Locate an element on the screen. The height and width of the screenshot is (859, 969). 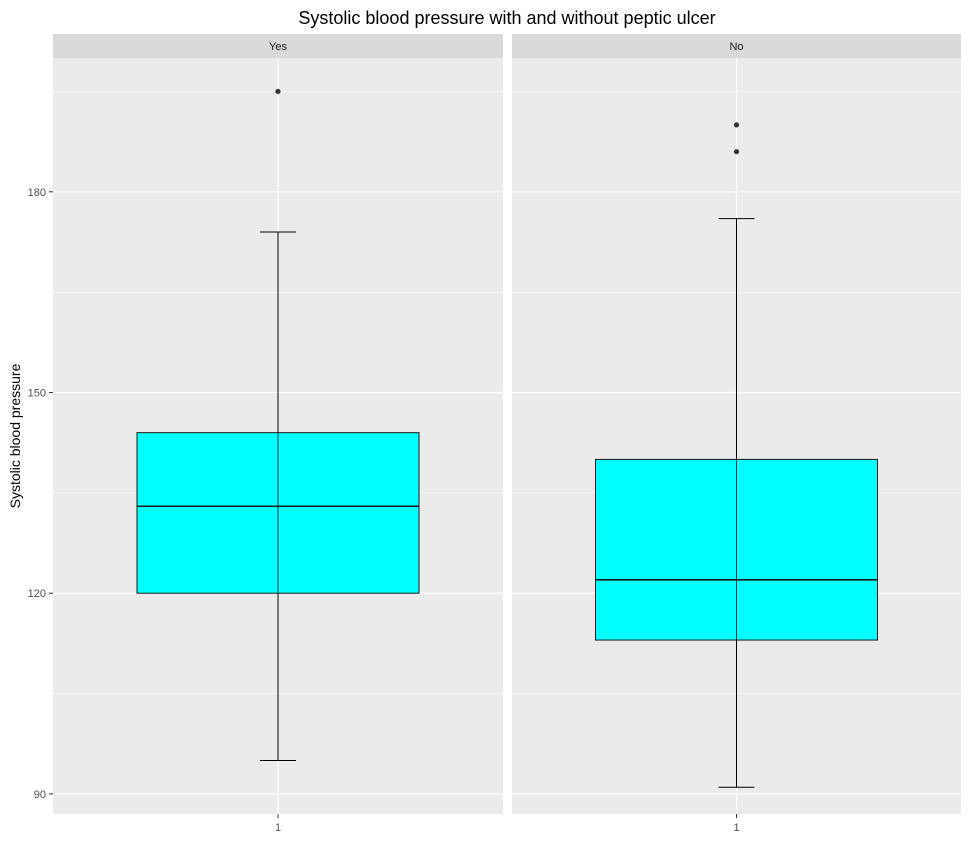
facet-strip-label: No is located at coordinates (736, 47).